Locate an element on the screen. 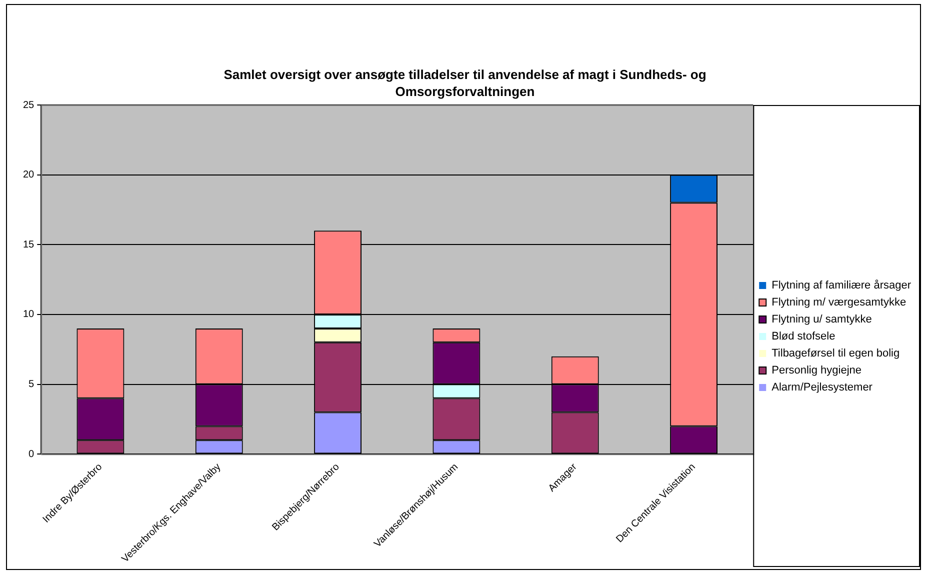  legend-label: Flytning m/ værgesamtykke is located at coordinates (839, 302).